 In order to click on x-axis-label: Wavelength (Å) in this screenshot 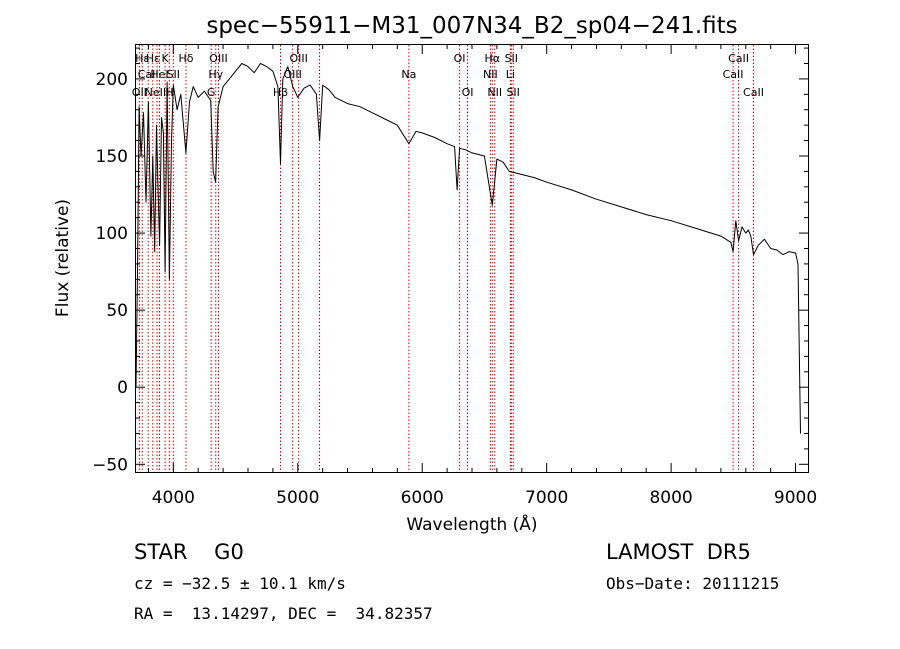, I will do `click(471, 524)`.